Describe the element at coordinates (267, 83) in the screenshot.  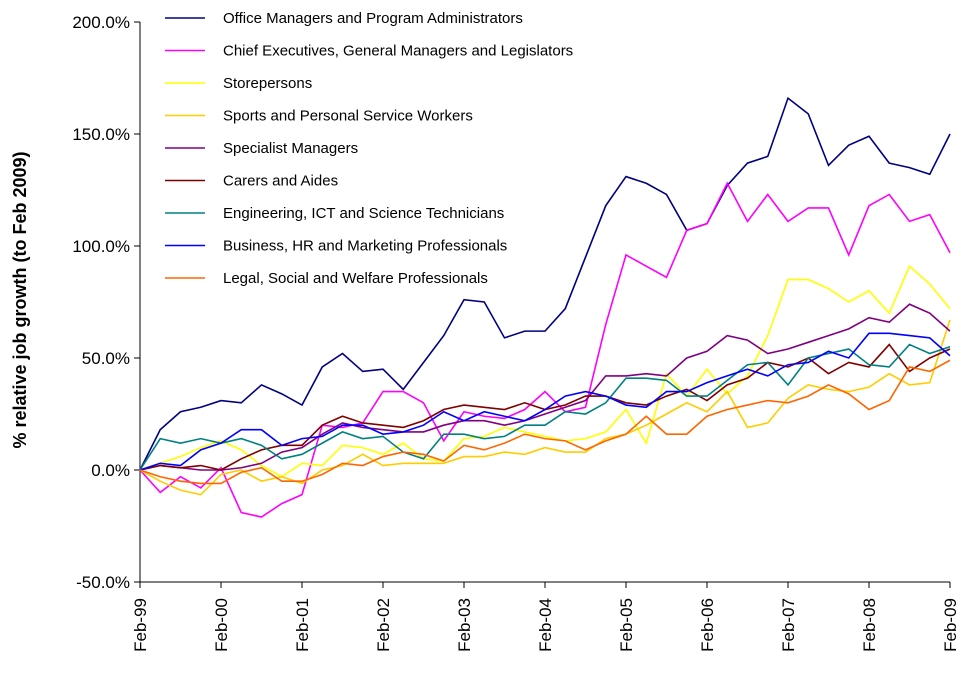
I see `legend-label: Storepersons` at that location.